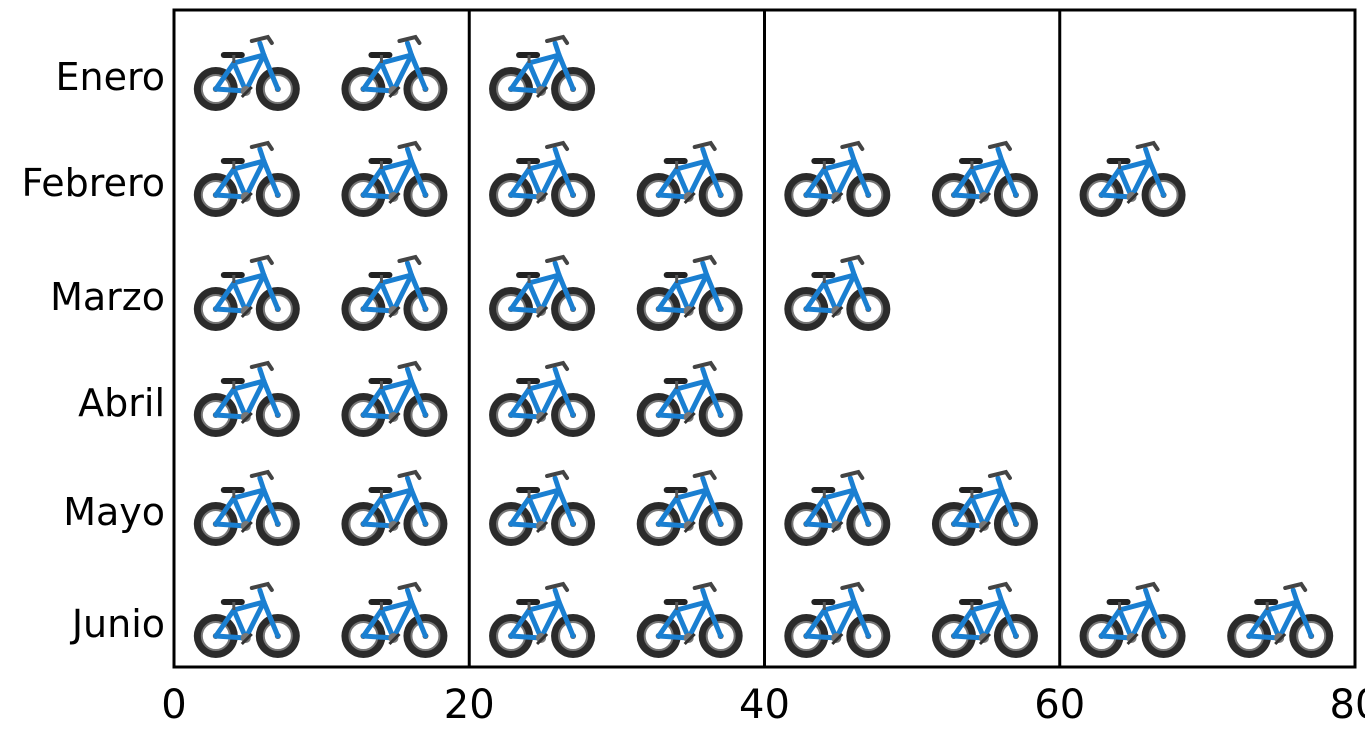  I want to click on x-tick-label: 40, so click(764, 705).